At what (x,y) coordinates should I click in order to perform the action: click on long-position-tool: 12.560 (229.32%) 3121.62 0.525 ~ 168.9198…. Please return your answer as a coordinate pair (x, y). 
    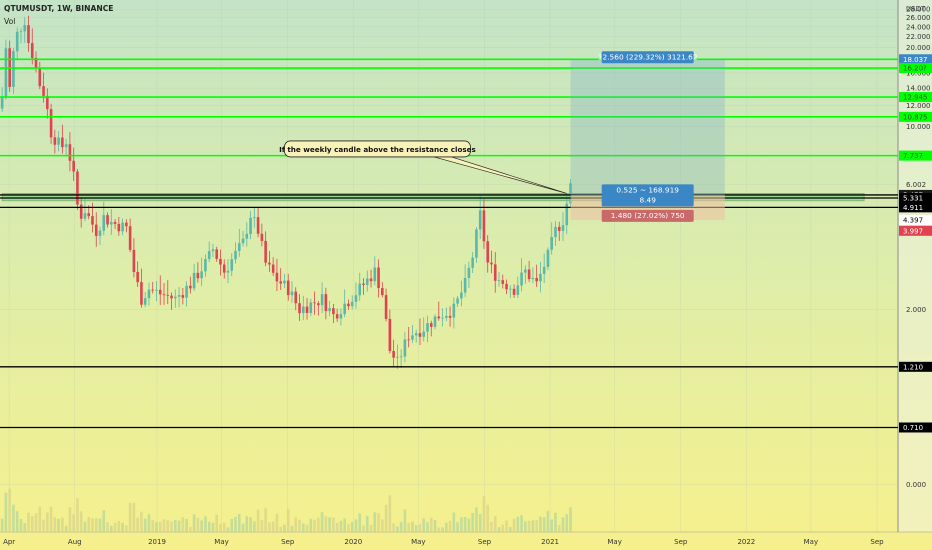
    Looking at the image, I should click on (647, 136).